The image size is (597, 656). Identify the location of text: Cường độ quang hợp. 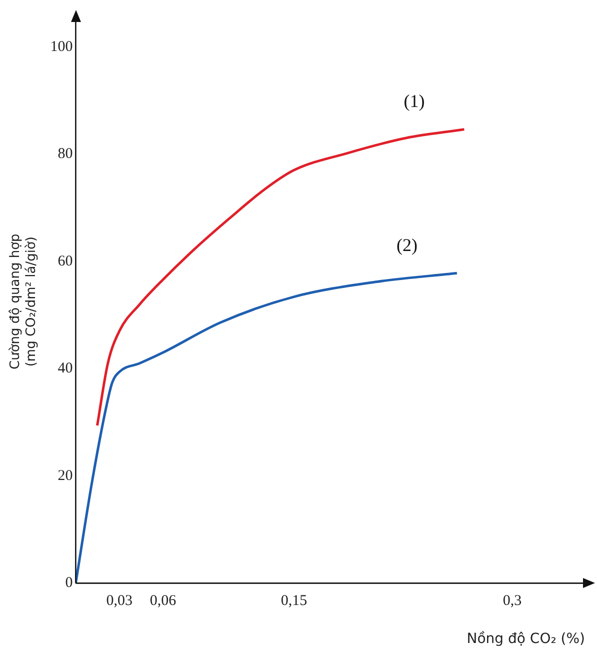
(16, 302).